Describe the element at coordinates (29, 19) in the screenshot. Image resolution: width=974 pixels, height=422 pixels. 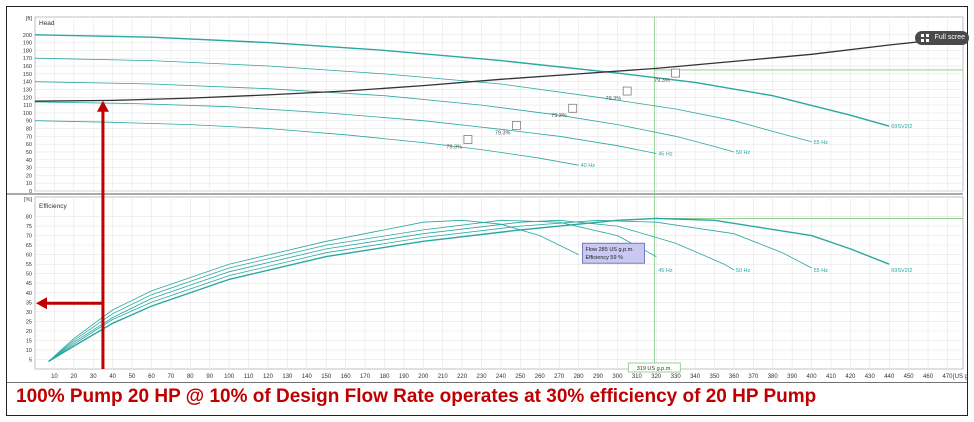
I see `head-y-unit-label: [ft]` at that location.